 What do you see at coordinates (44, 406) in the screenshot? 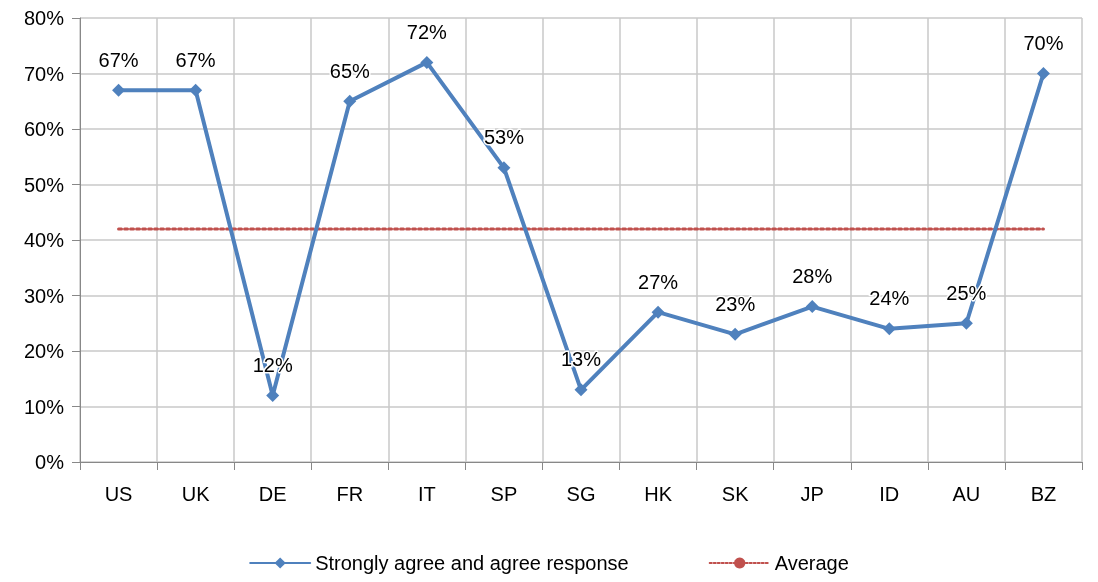
I see `y-tick-label: 10%` at bounding box center [44, 406].